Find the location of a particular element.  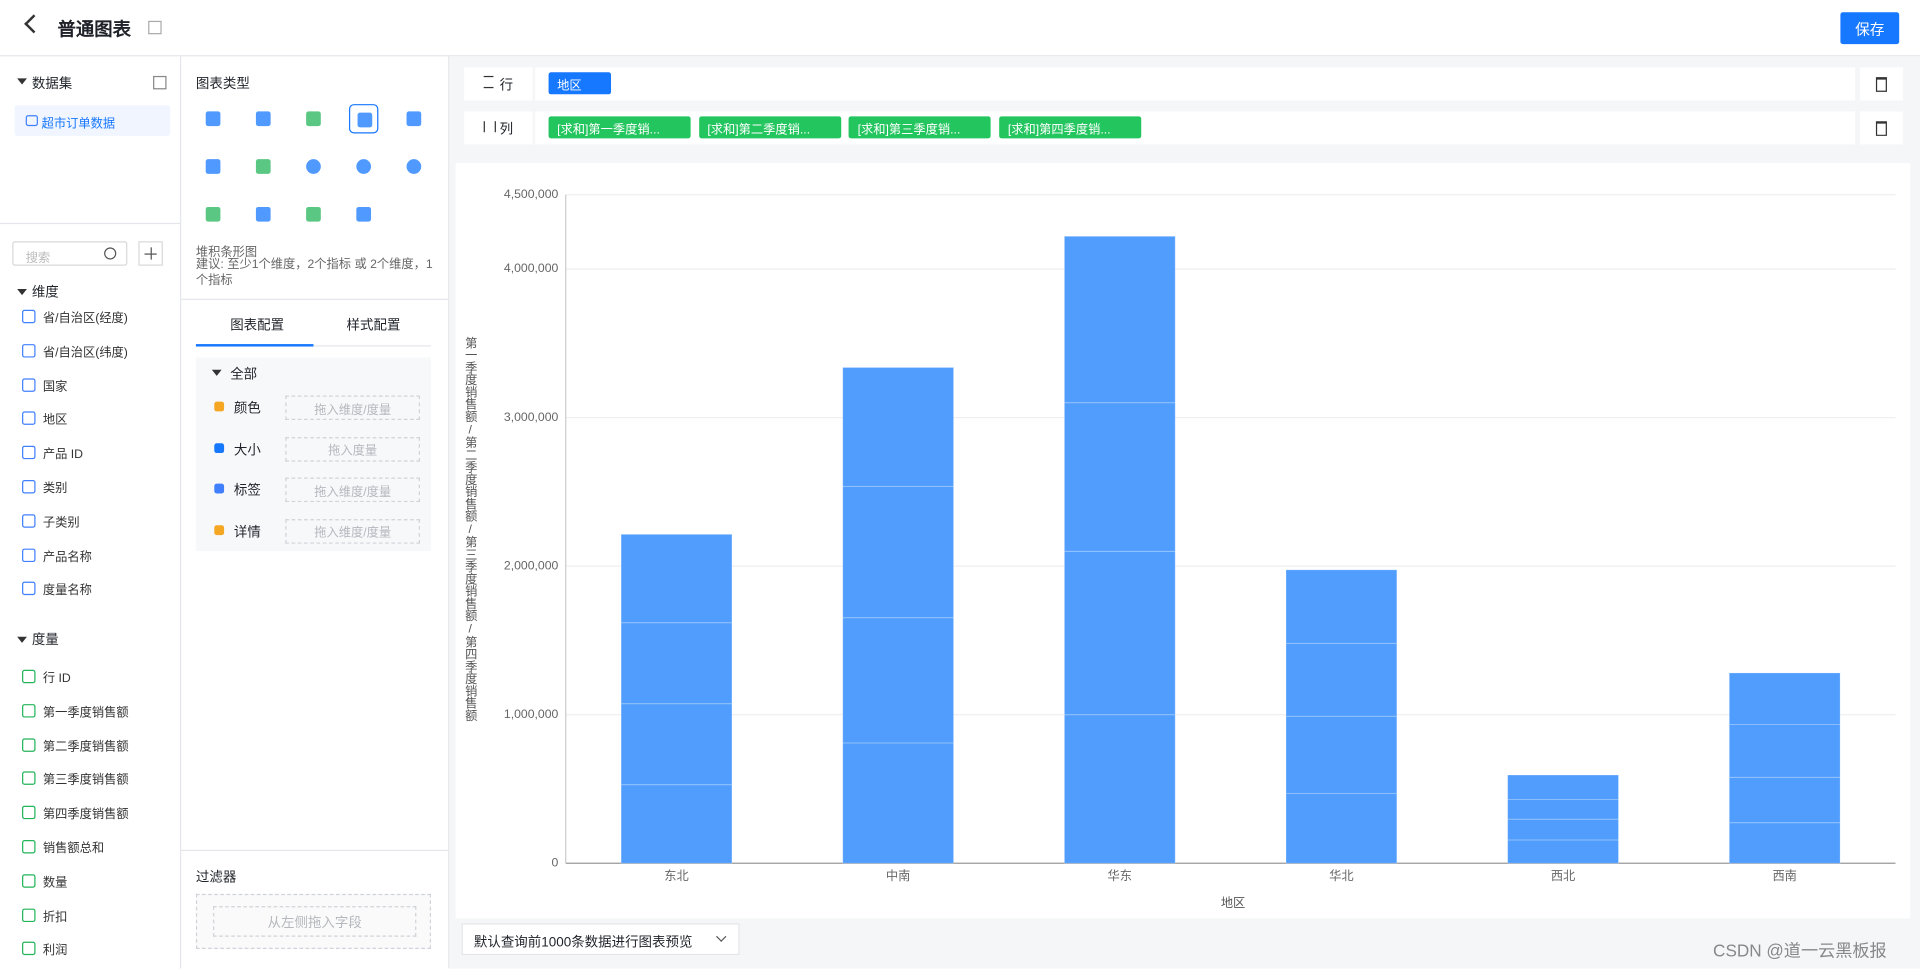

data-panel: 数据集 超市订单数据 搜索 维度 度量 is located at coordinates (91, 512).